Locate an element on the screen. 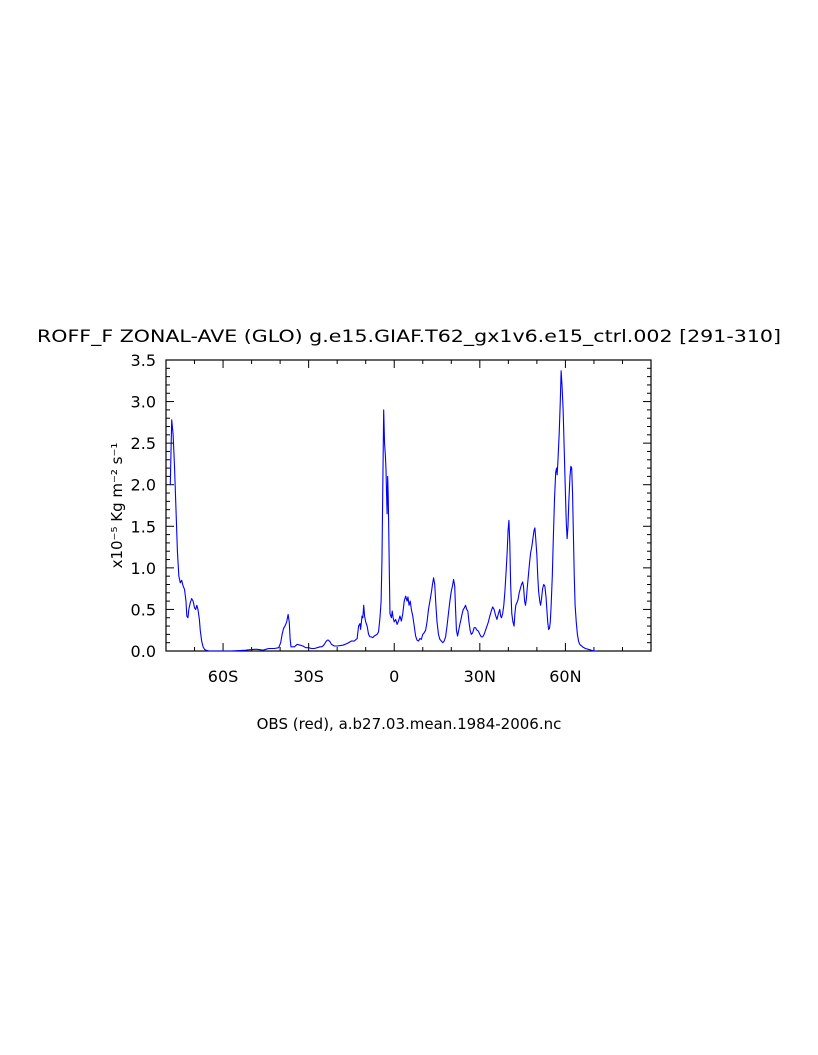  x-axis-label: OBS (red), a.b27.03.mean.1984-2006.nc is located at coordinates (409, 724).